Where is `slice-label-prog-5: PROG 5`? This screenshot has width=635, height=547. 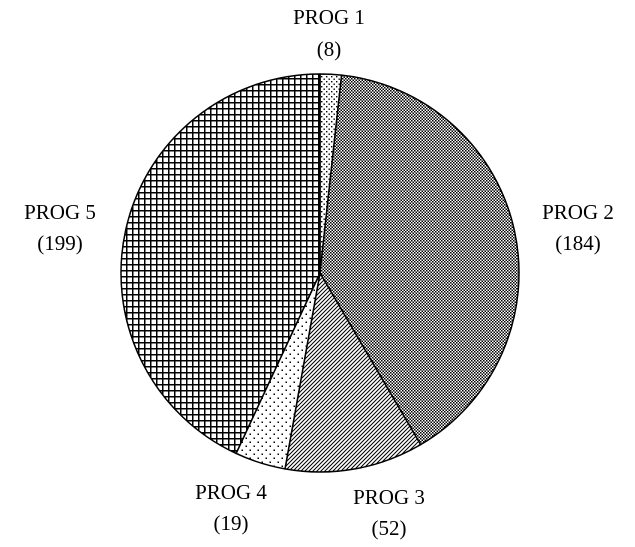 slice-label-prog-5: PROG 5 is located at coordinates (60, 212).